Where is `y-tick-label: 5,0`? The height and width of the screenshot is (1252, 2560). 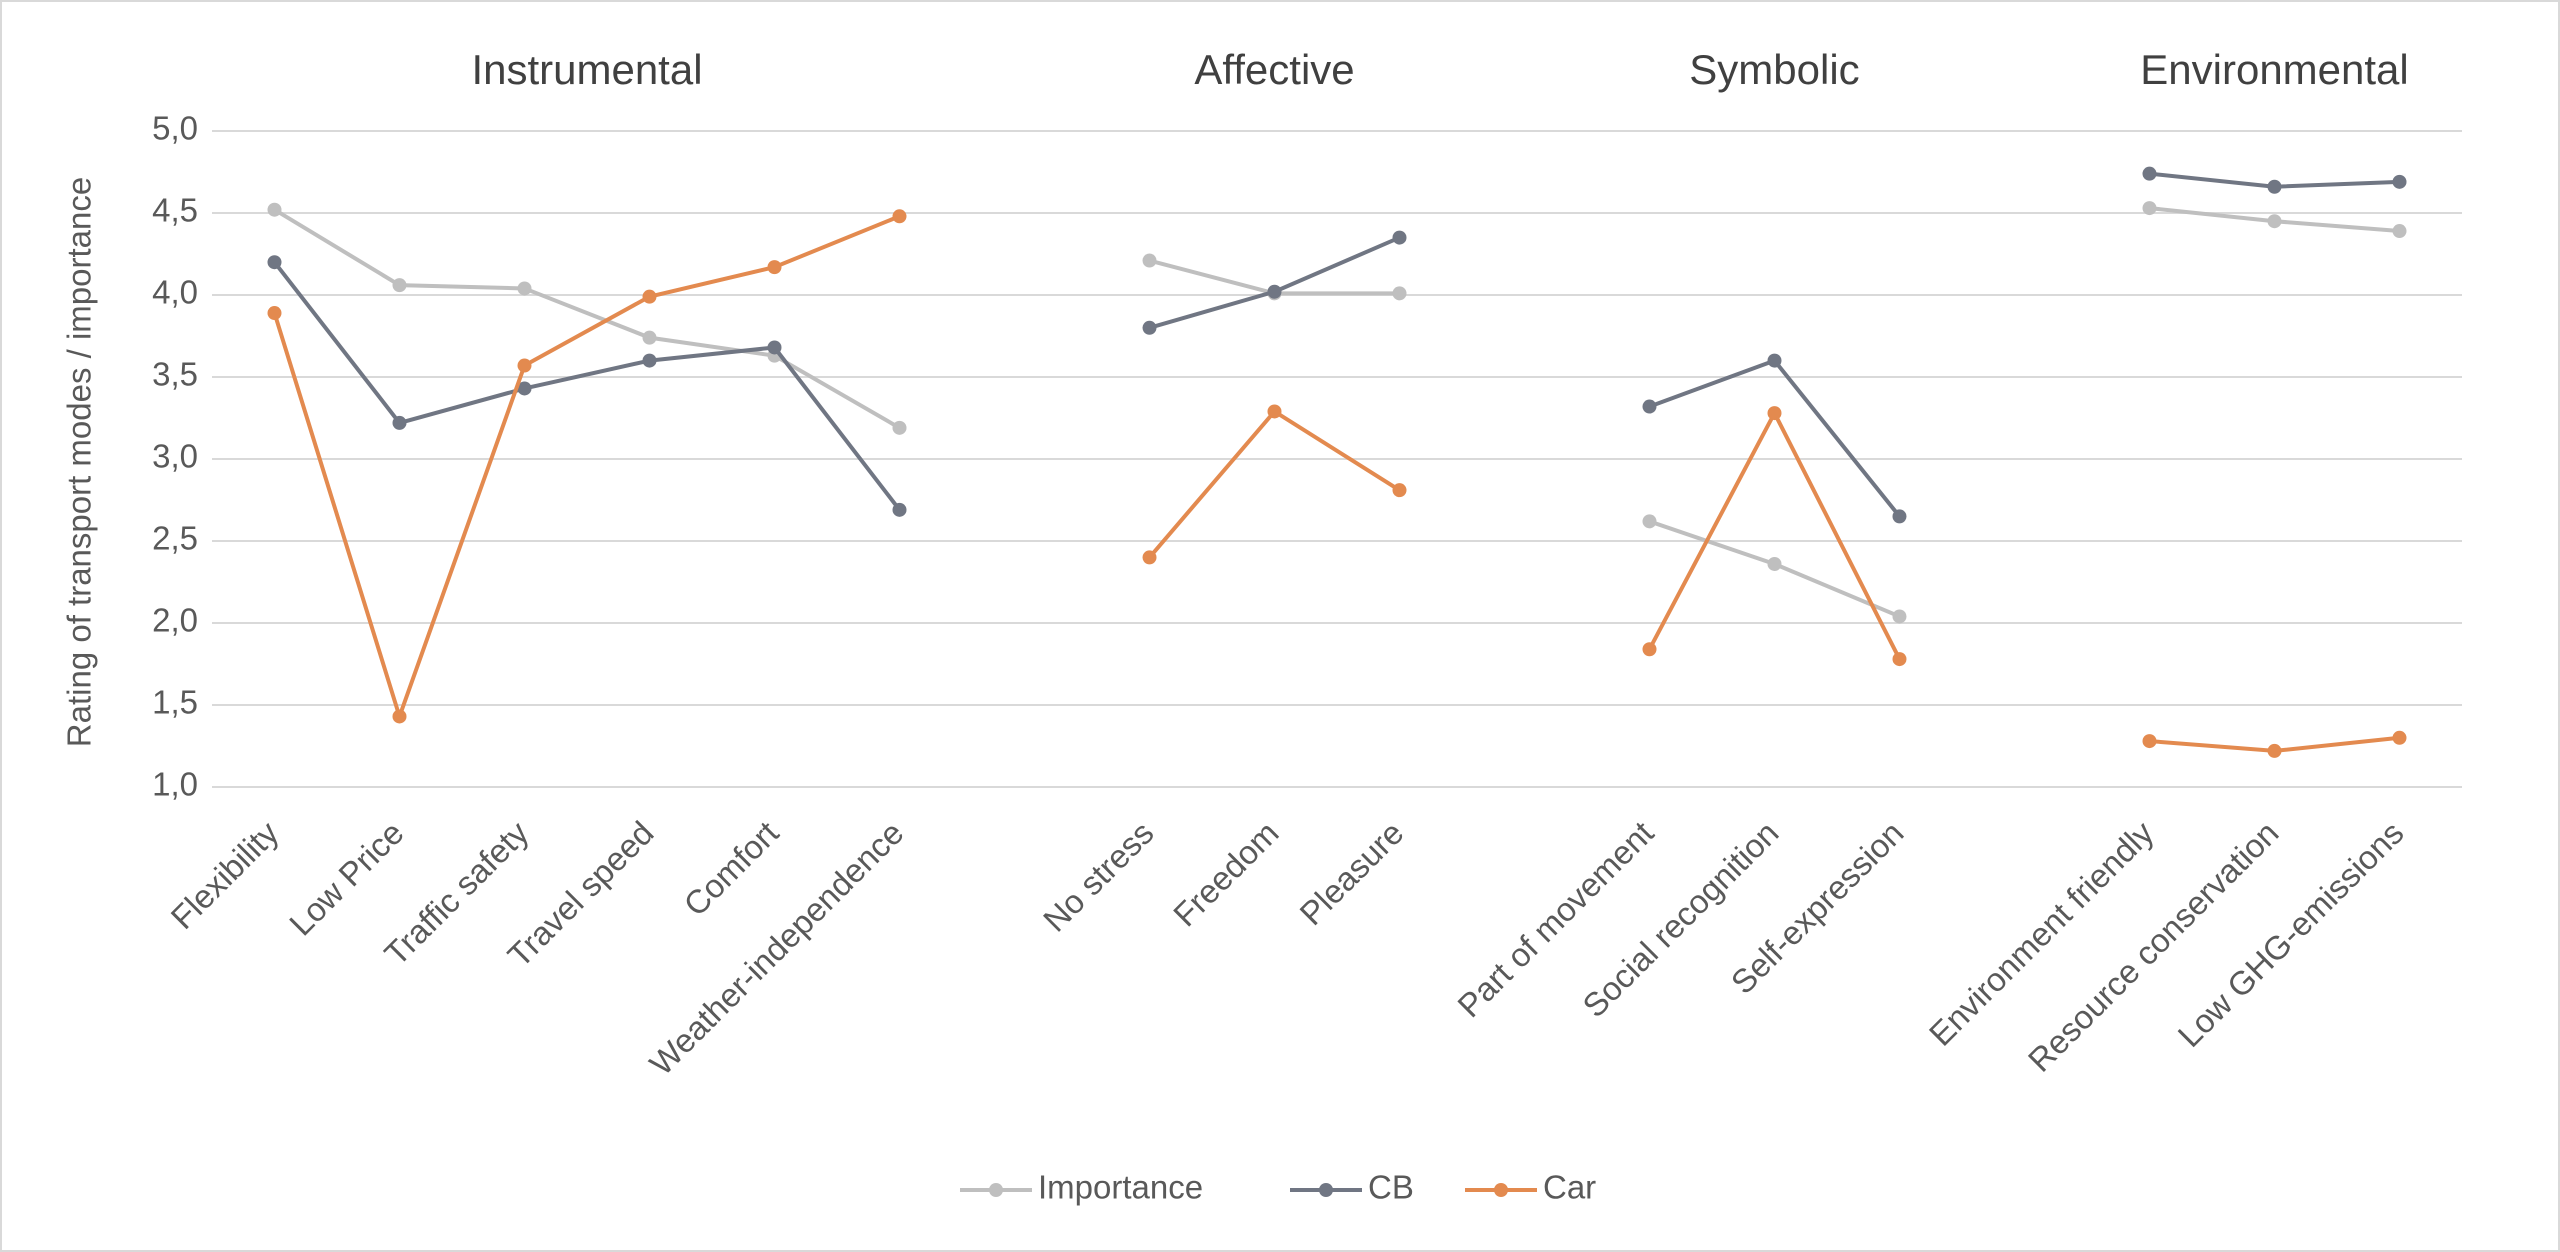
y-tick-label: 5,0 is located at coordinates (175, 128).